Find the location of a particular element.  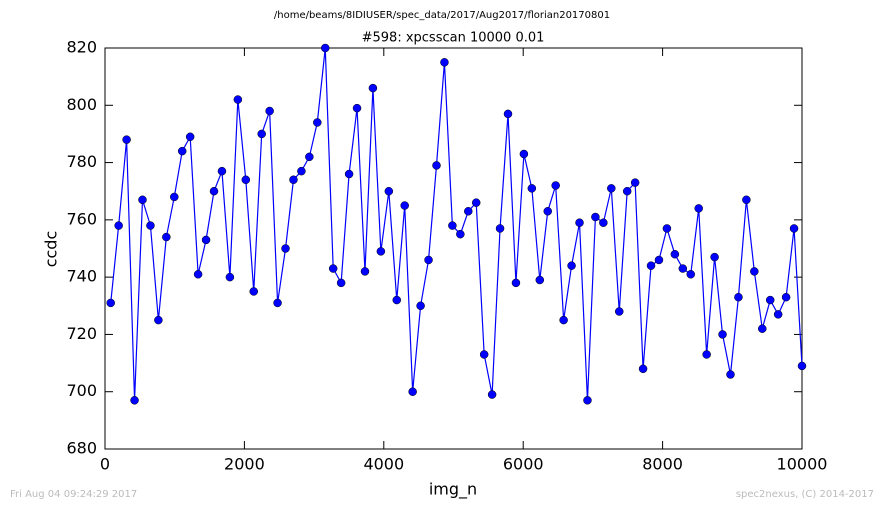

y-tick-label: 820 is located at coordinates (81, 47).